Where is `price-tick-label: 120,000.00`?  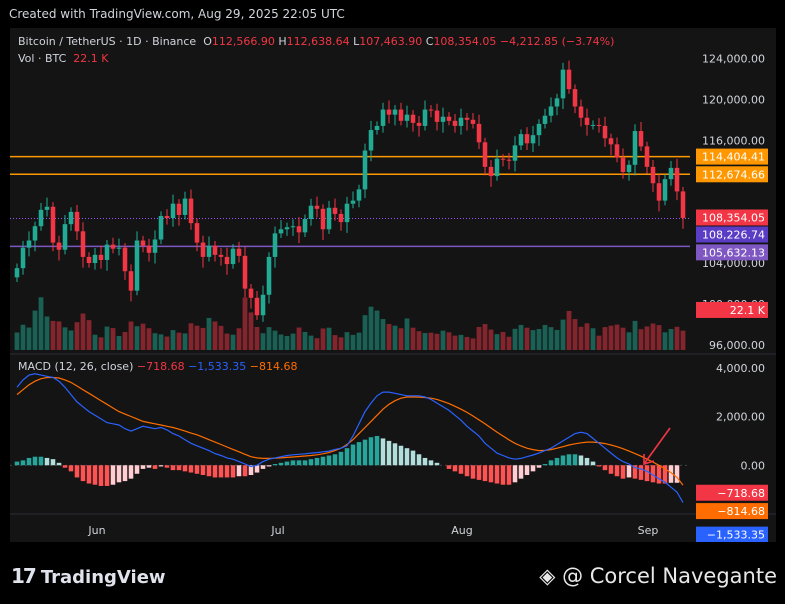 price-tick-label: 120,000.00 is located at coordinates (733, 99).